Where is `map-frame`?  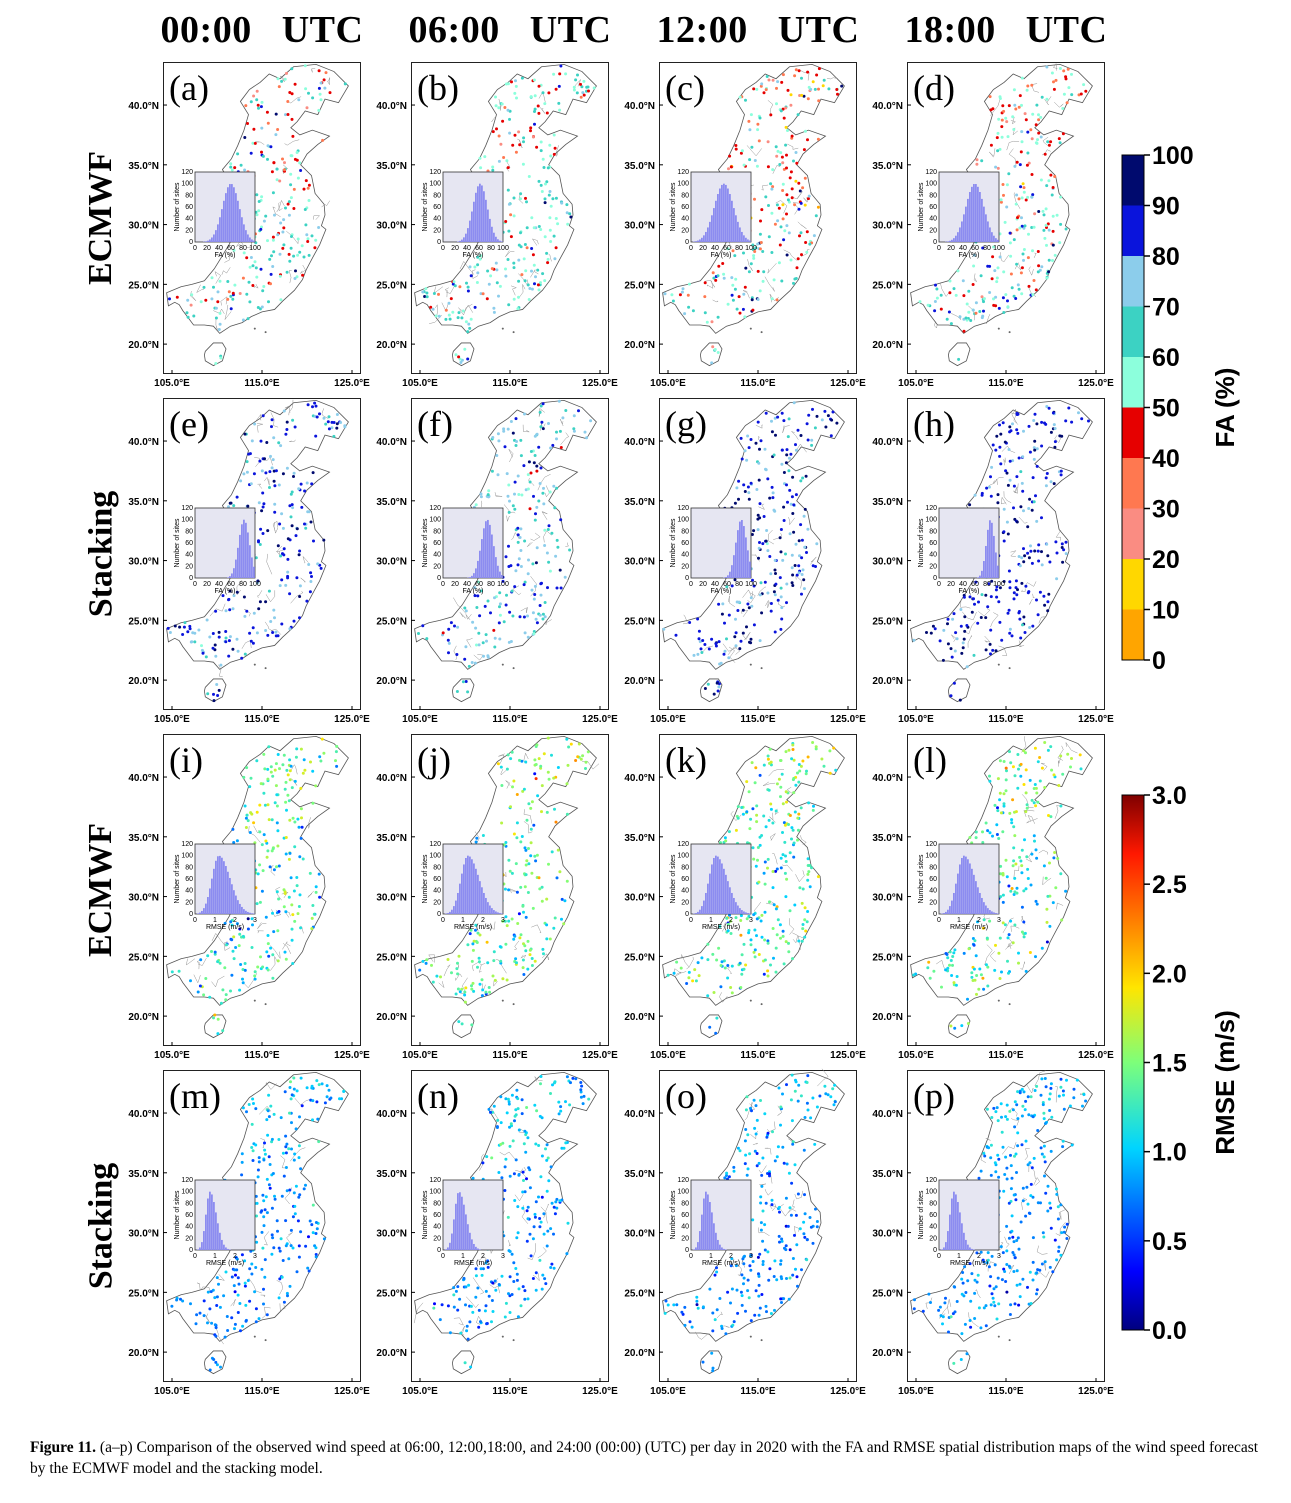
map-frame is located at coordinates (758, 554).